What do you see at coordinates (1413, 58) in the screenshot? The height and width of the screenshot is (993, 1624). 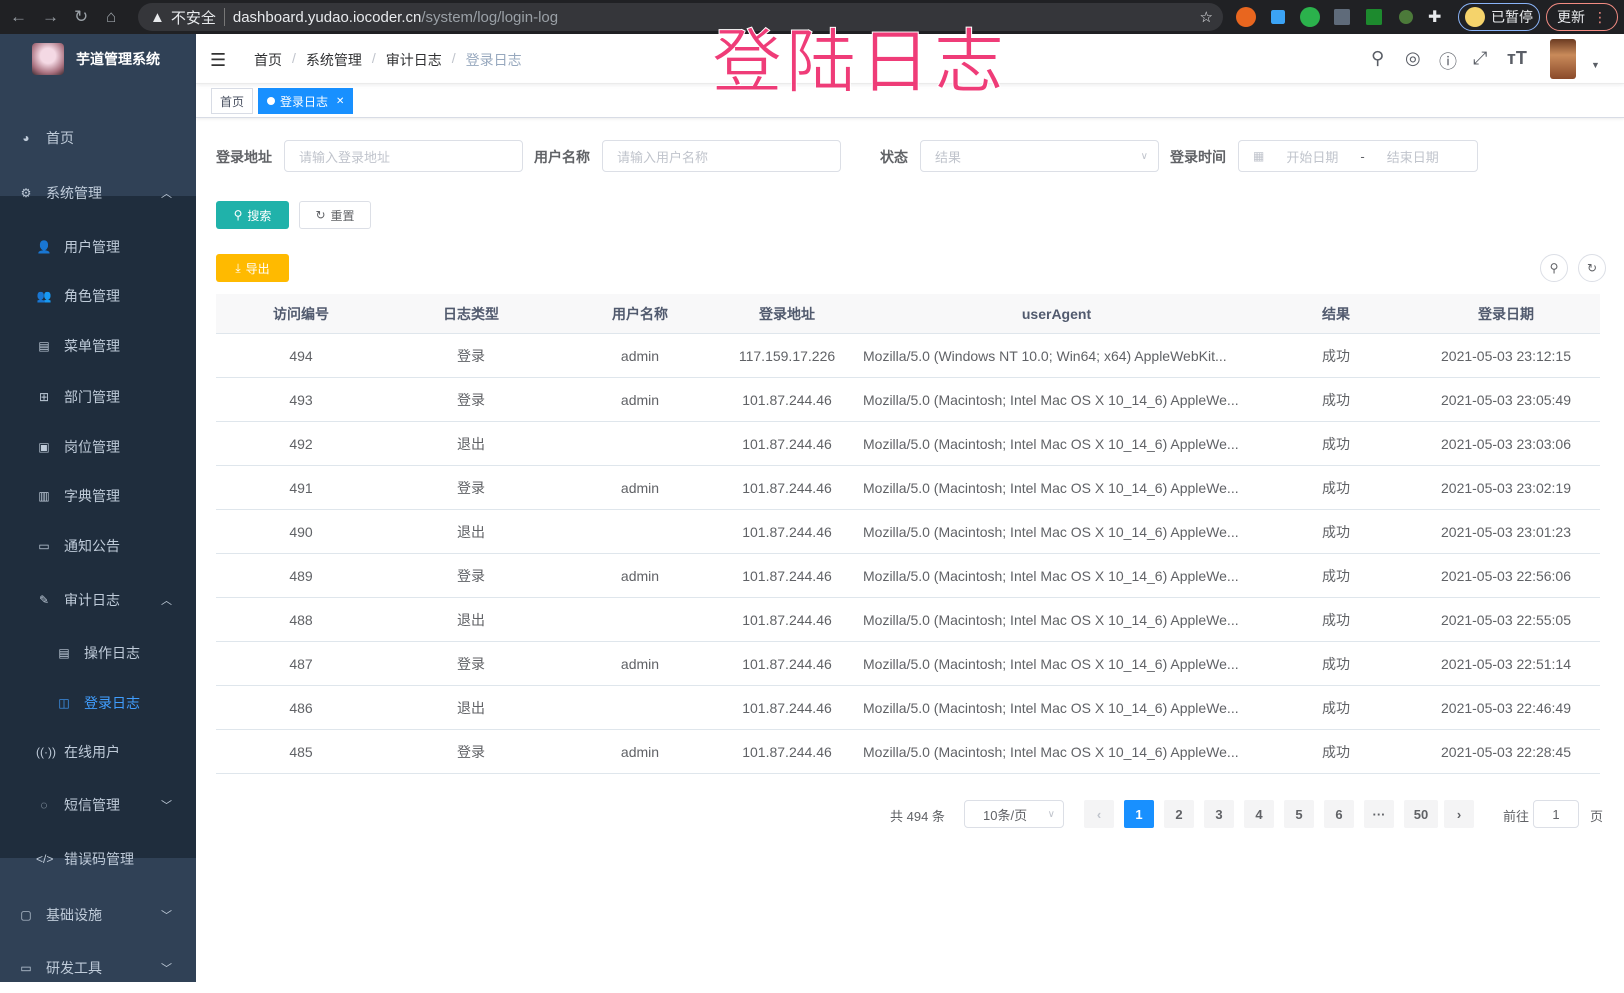 I see `github-icon: ◎` at bounding box center [1413, 58].